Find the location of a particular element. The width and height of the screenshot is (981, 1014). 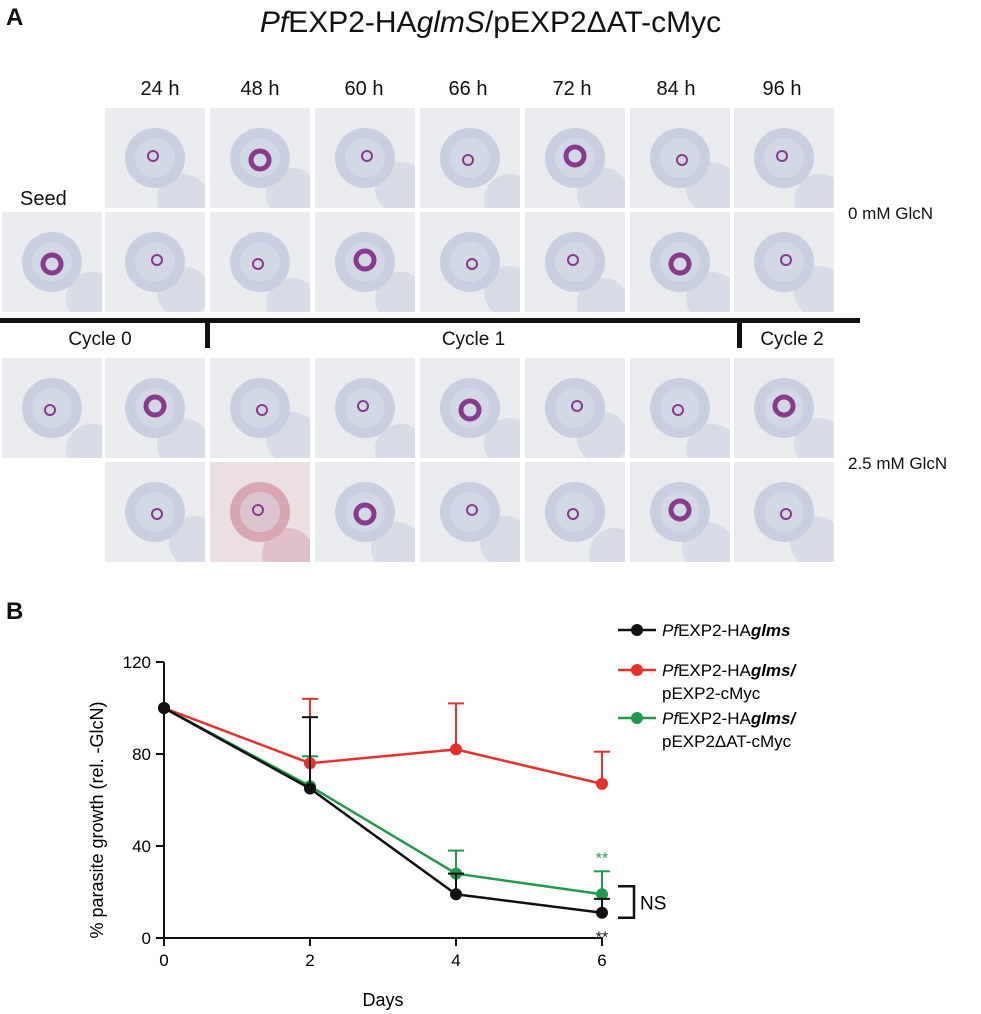

ns-bracket is located at coordinates (627, 902).